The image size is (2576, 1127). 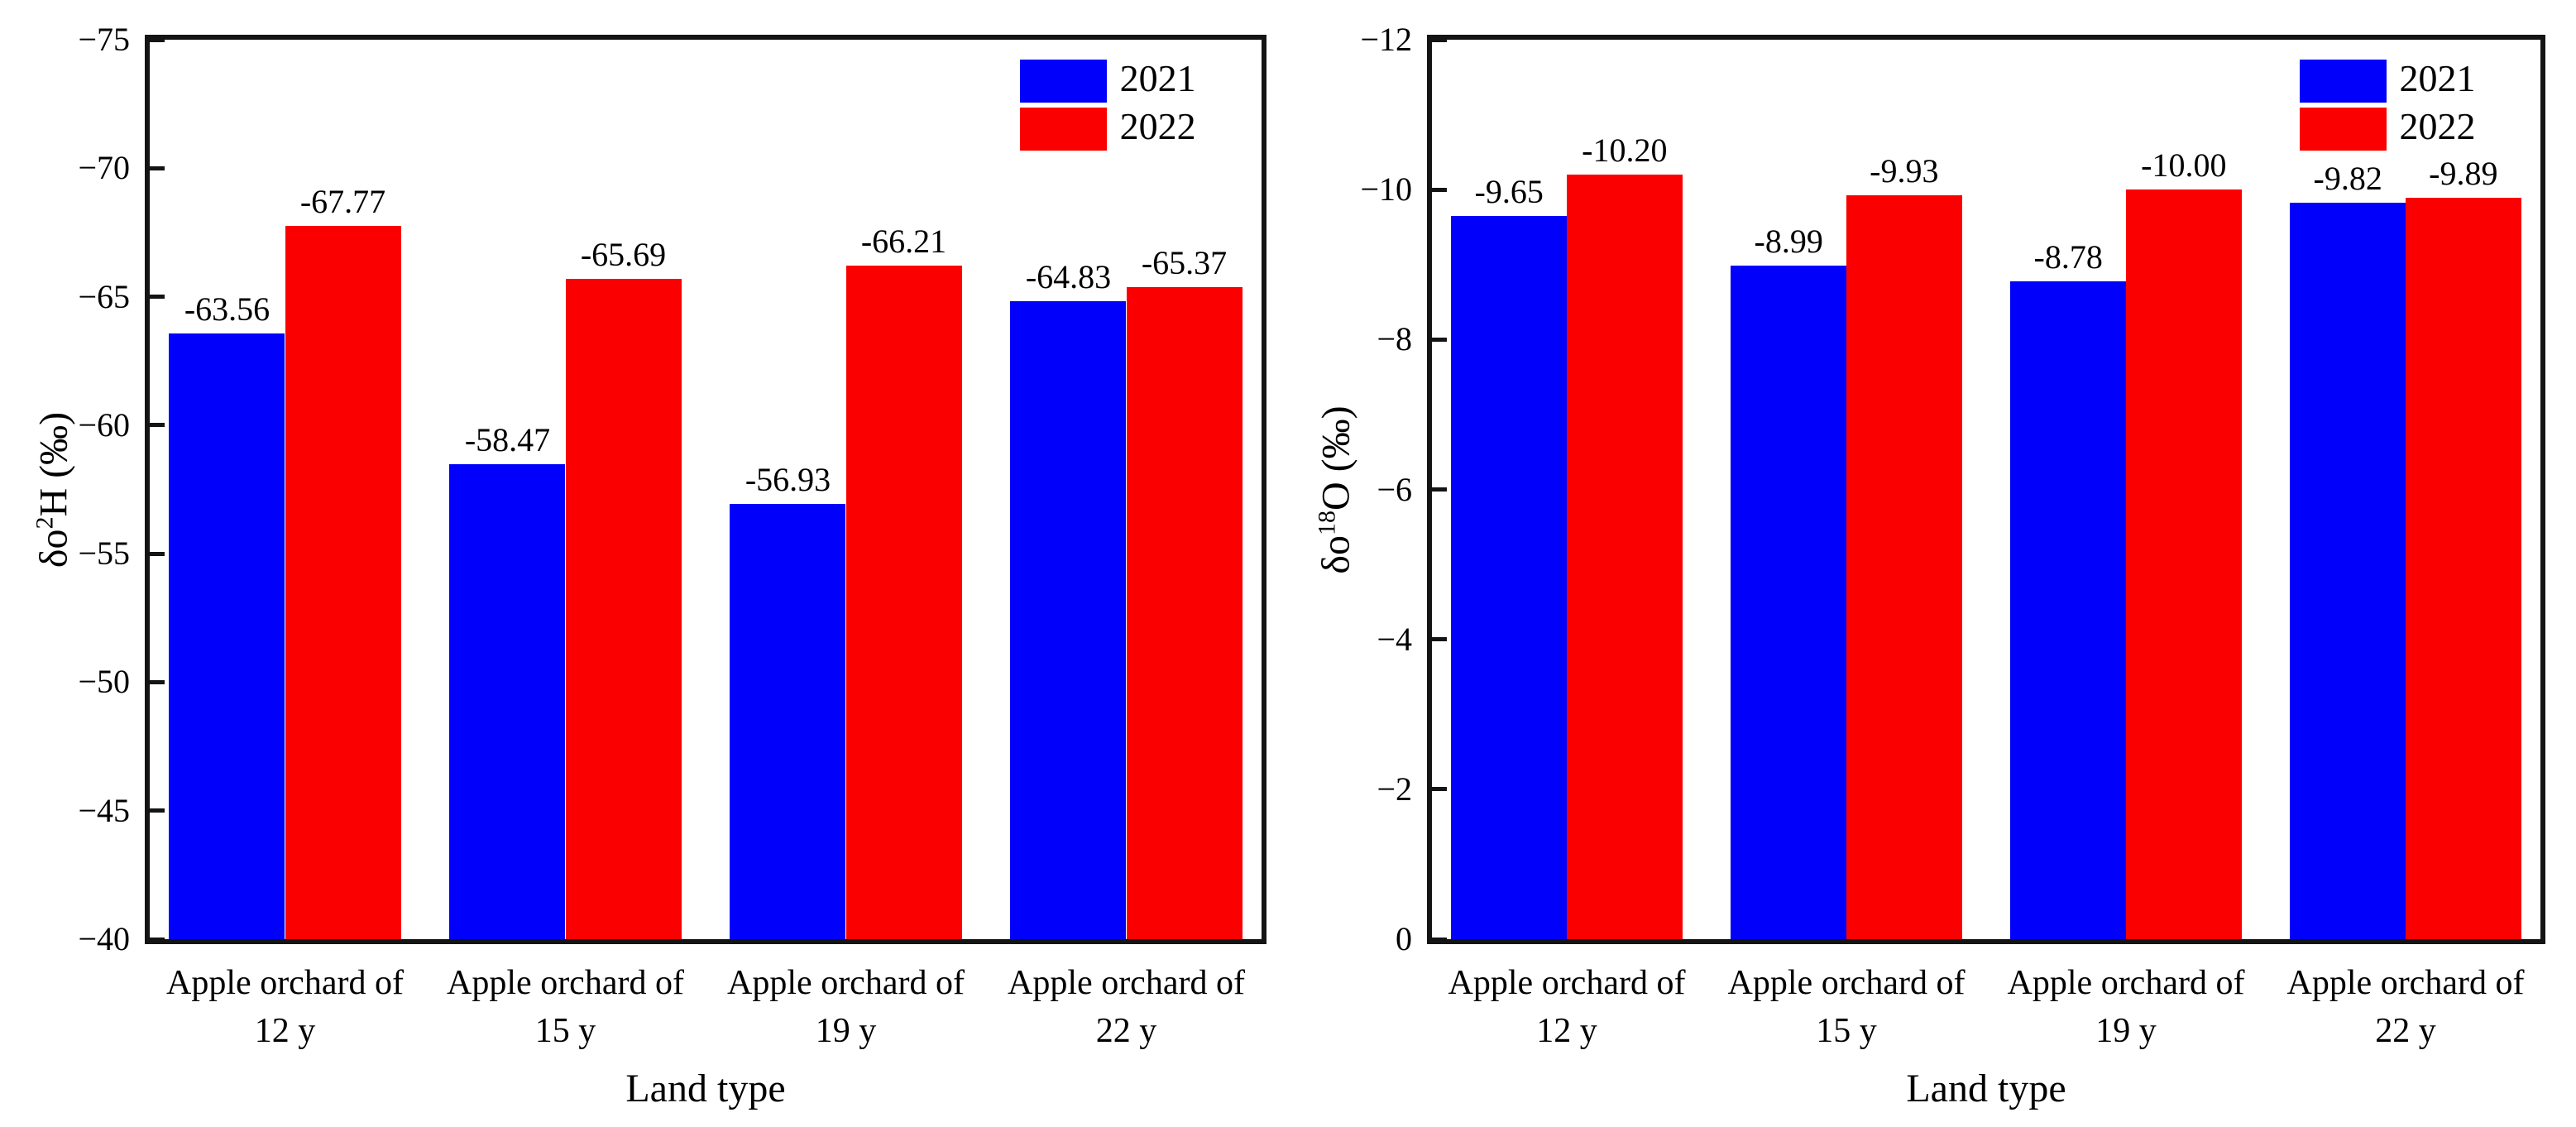 I want to click on y-axis-title-post: H (‰), so click(x=53, y=464).